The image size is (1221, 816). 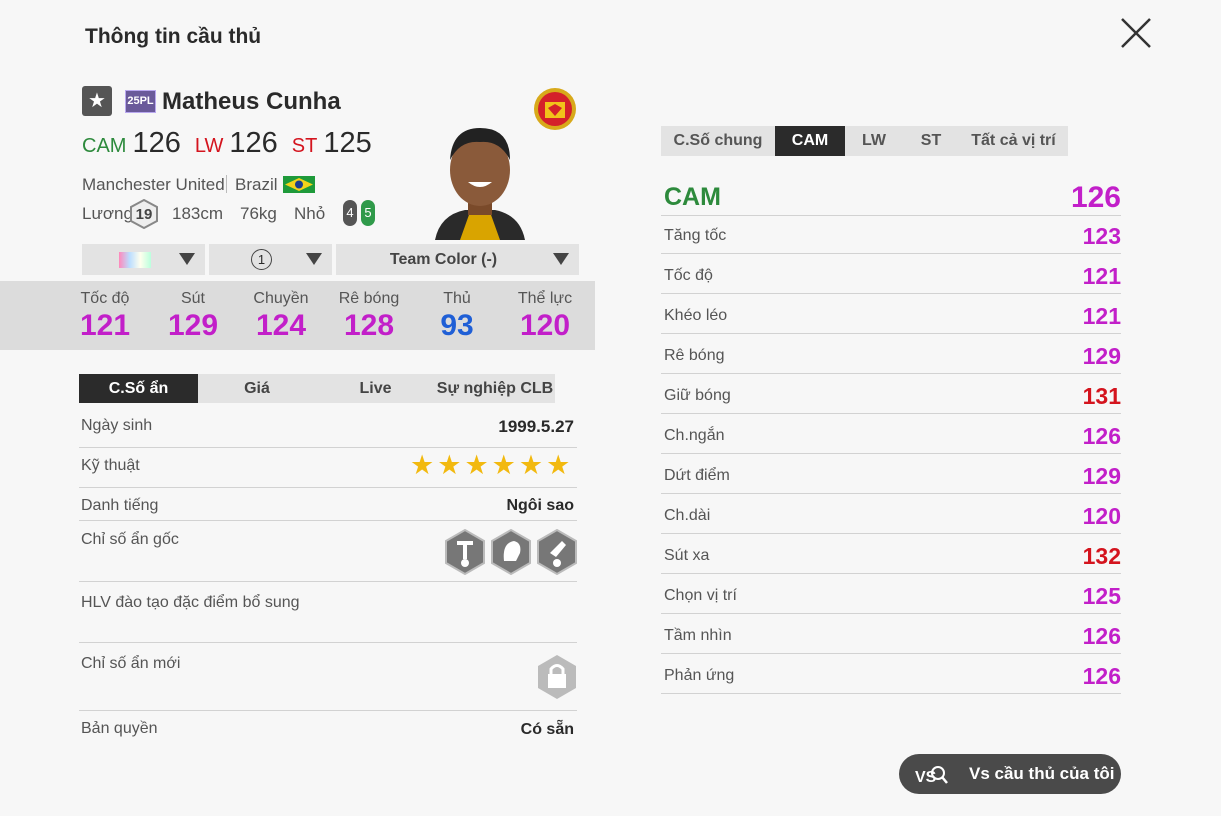 I want to click on summary-label: Rê bóng, so click(x=369, y=298).